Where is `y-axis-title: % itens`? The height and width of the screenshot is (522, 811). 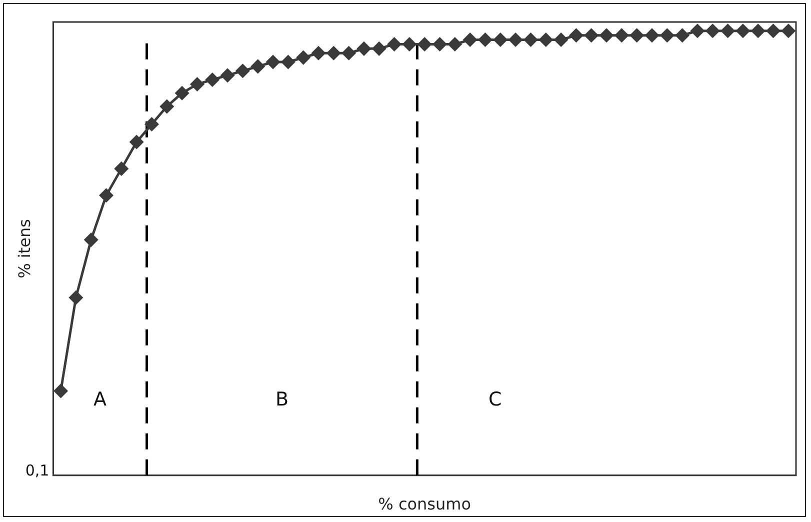
y-axis-title: % itens is located at coordinates (24, 248).